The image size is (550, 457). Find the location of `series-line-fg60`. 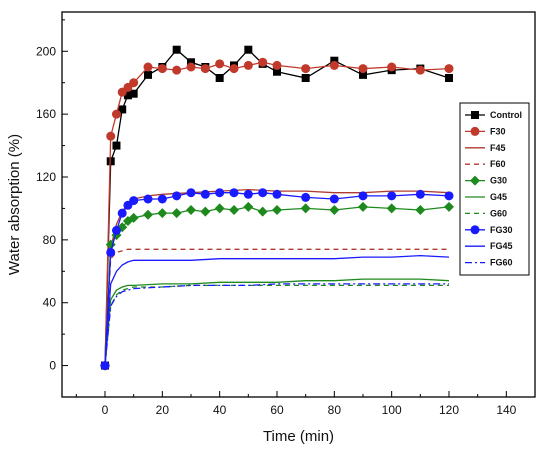

series-line-fg60 is located at coordinates (276, 324).